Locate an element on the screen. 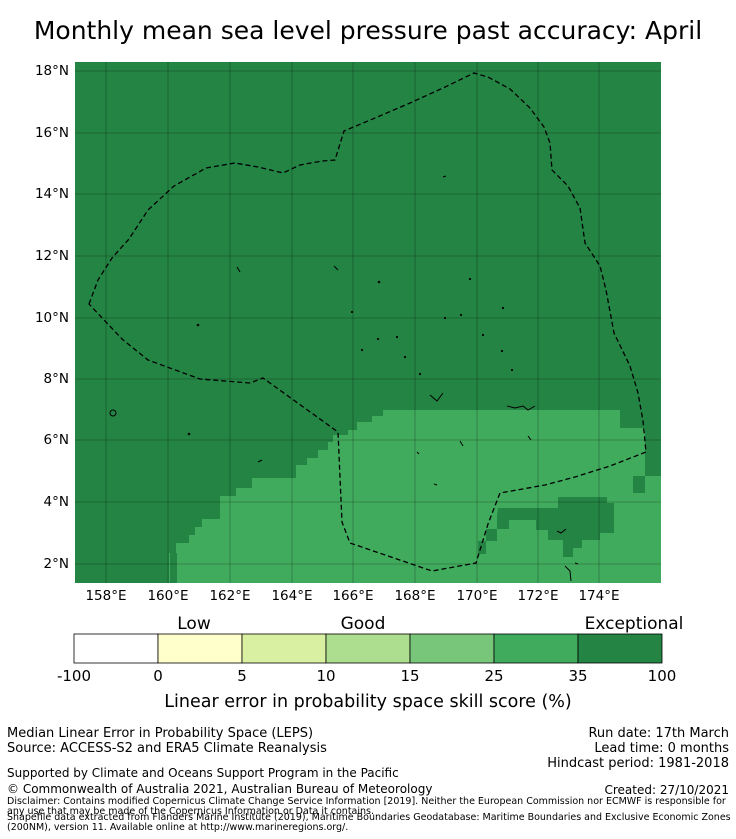 This screenshot has width=736, height=839. colorbar-category: Good is located at coordinates (363, 624).